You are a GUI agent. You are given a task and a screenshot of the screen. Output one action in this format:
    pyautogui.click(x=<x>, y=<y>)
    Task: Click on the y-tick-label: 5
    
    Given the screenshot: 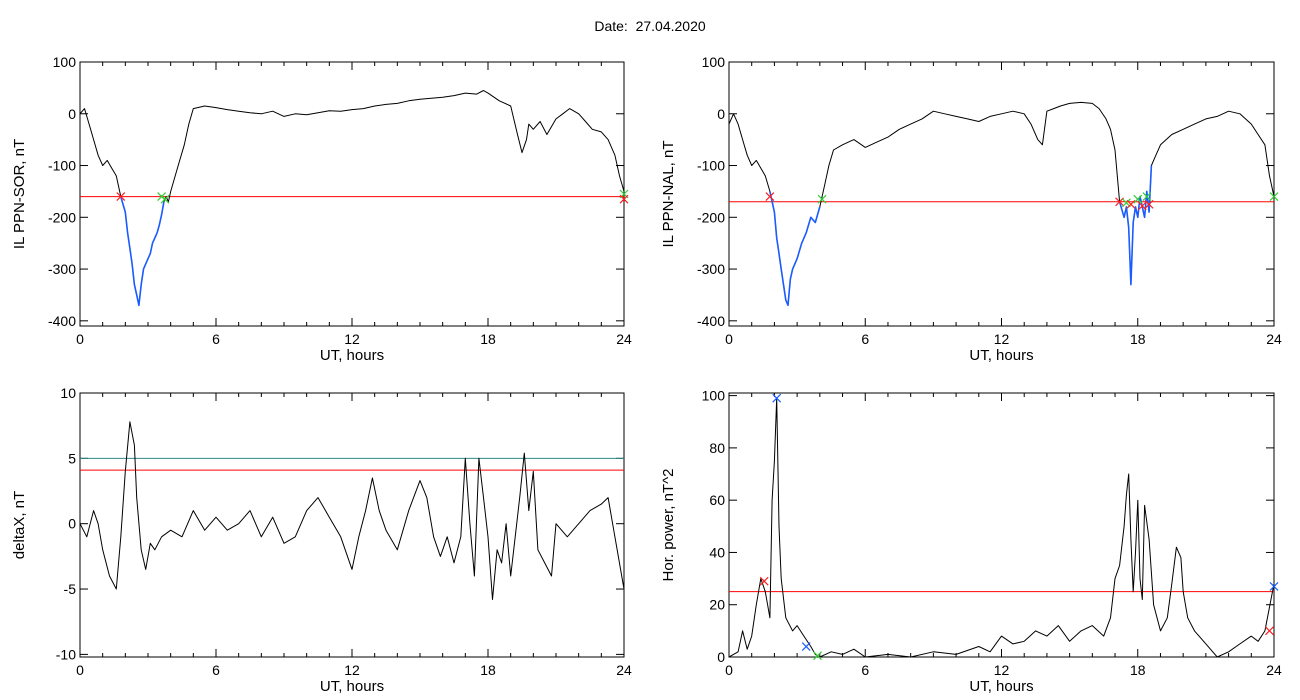 What is the action you would take?
    pyautogui.click(x=72, y=458)
    